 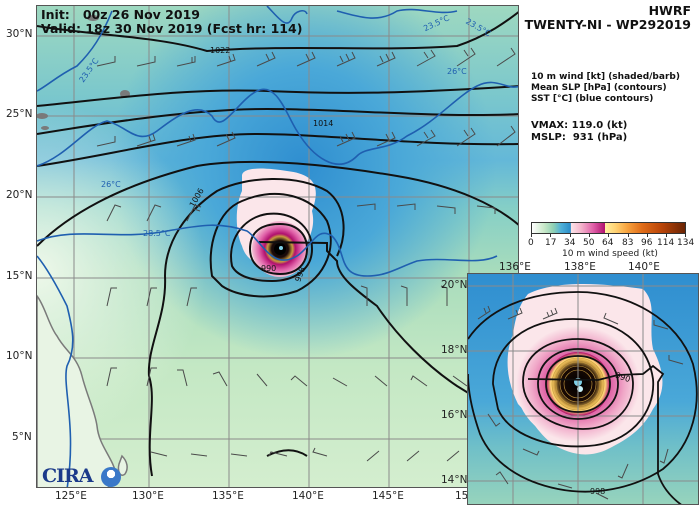 I want to click on legend-wind: 10 m wind [kt] (shaded/barb), so click(x=605, y=77).